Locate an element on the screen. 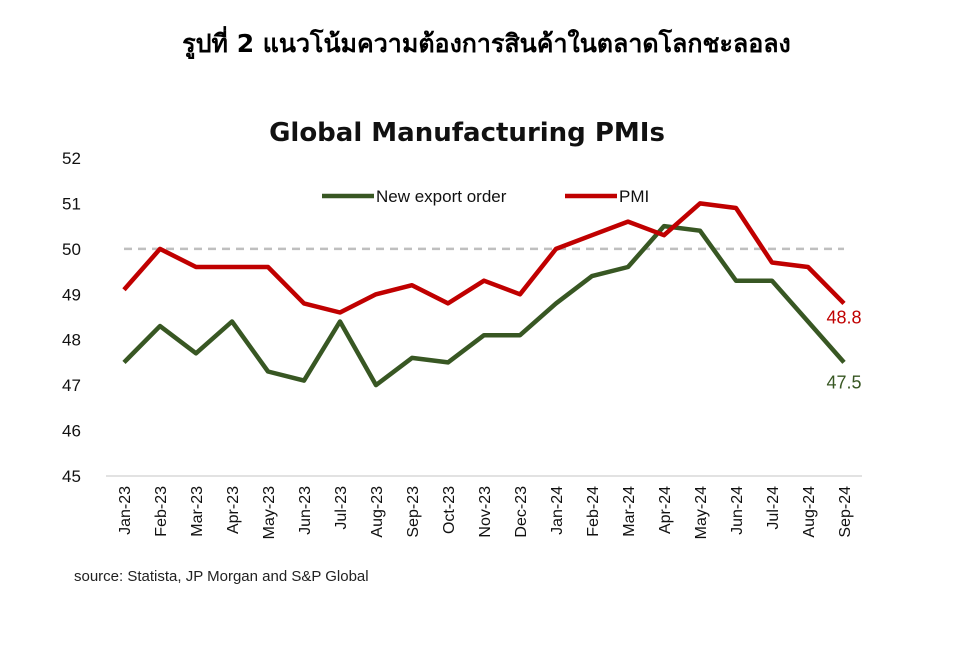 The height and width of the screenshot is (649, 973). x-tick-label: Feb-24 is located at coordinates (593, 511).